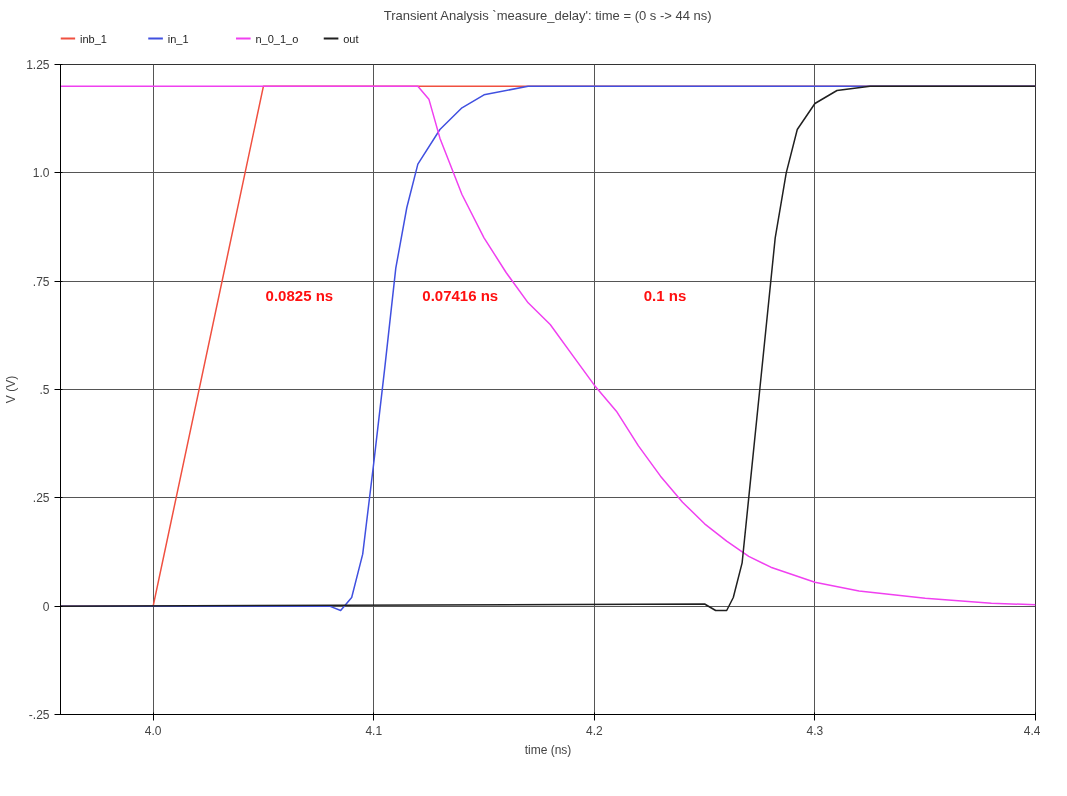  I want to click on y-tick-label: 1.0, so click(41, 173).